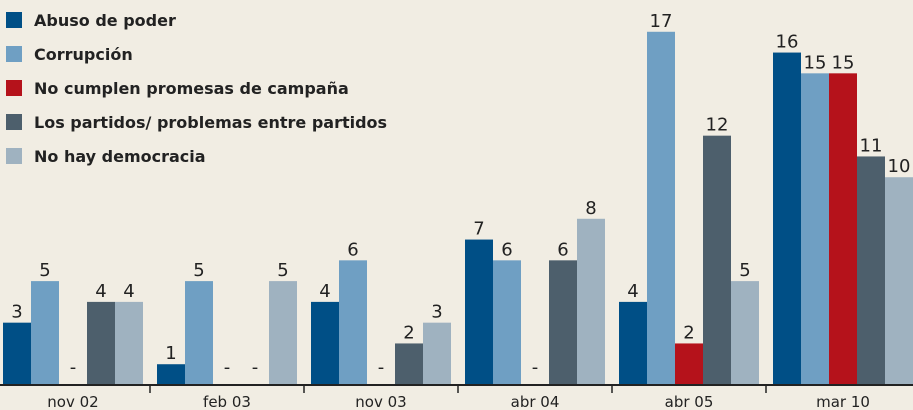 The width and height of the screenshot is (913, 410). Describe the element at coordinates (871, 145) in the screenshot. I see `value-label: 11` at that location.